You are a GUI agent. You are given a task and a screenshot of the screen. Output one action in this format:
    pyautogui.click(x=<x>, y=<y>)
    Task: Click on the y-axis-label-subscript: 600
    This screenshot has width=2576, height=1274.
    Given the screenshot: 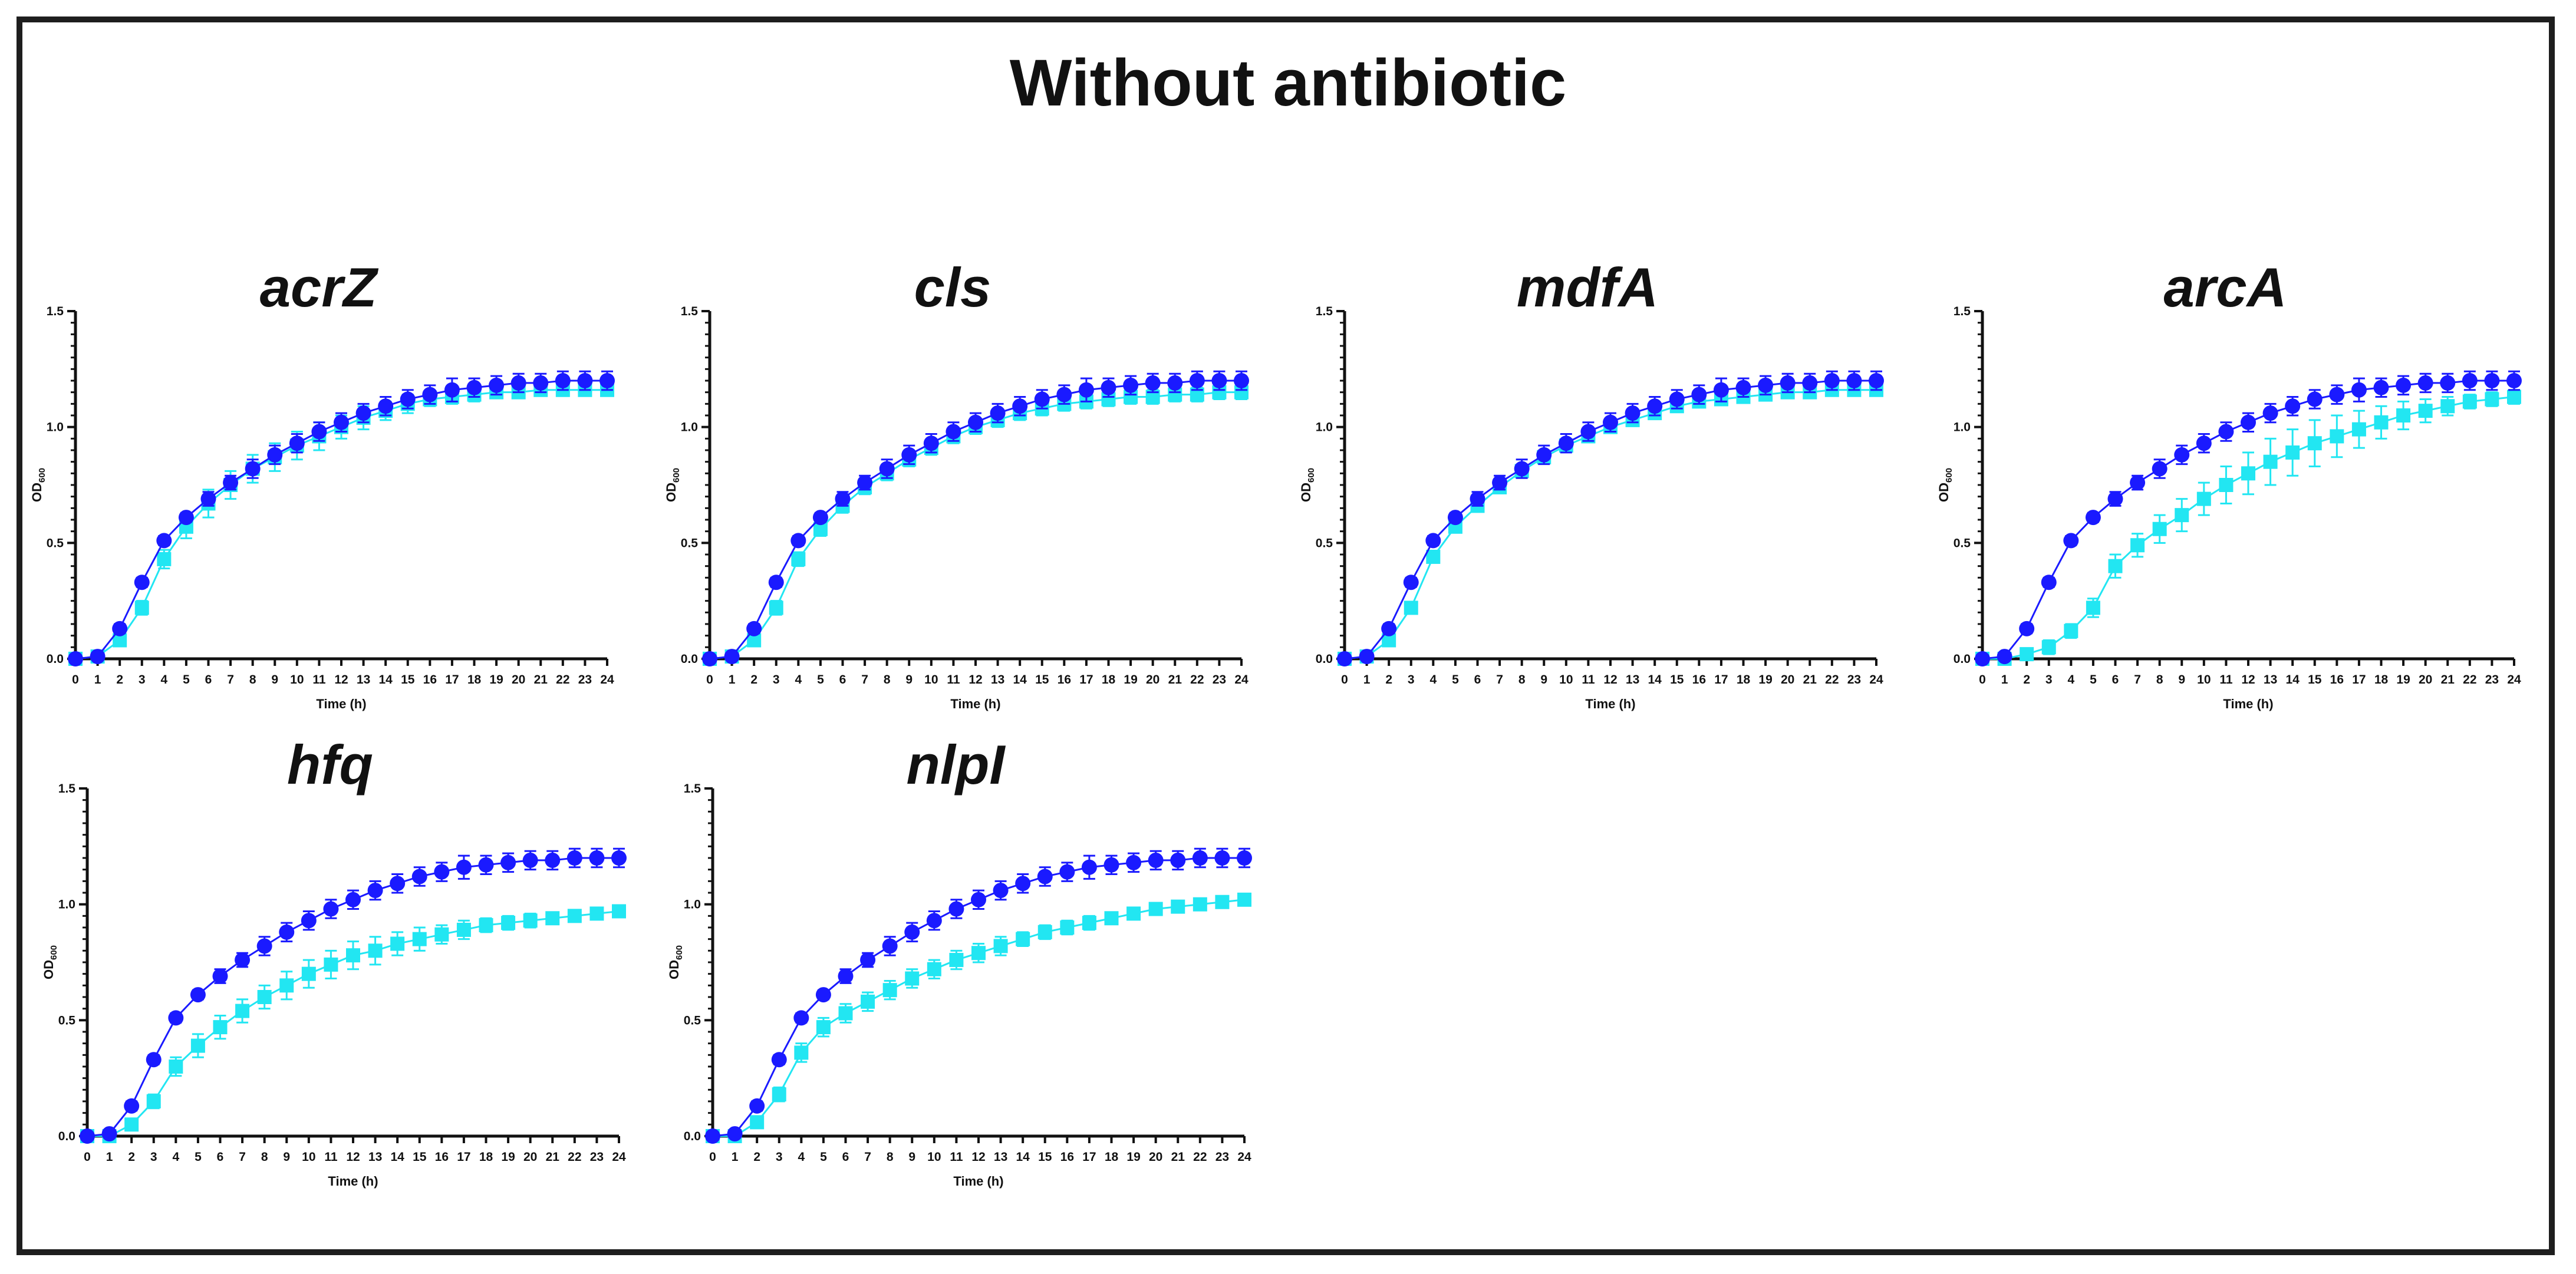 What is the action you would take?
    pyautogui.click(x=679, y=952)
    